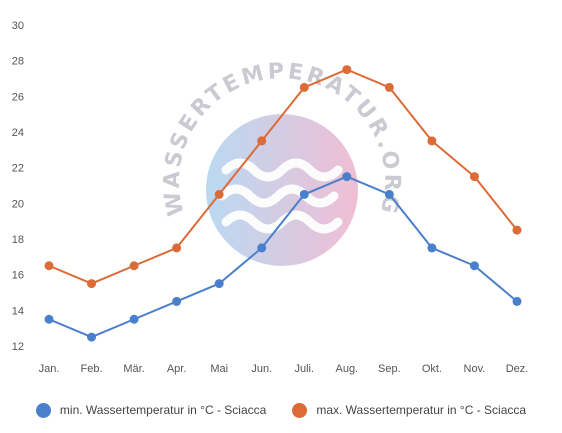 The width and height of the screenshot is (562, 433). What do you see at coordinates (517, 369) in the screenshot?
I see `x-tick-label: Dez.` at bounding box center [517, 369].